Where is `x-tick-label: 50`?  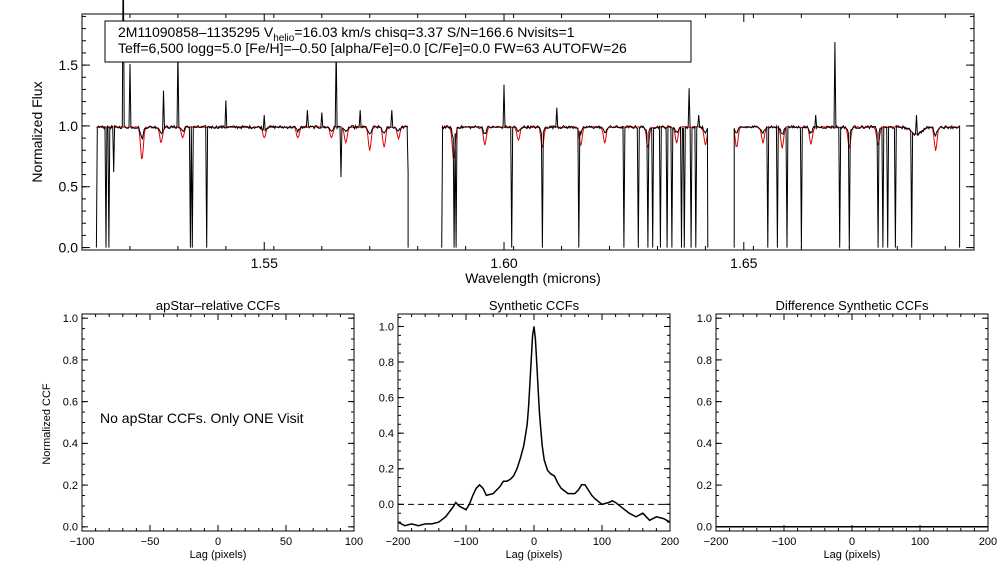 x-tick-label: 50 is located at coordinates (286, 542).